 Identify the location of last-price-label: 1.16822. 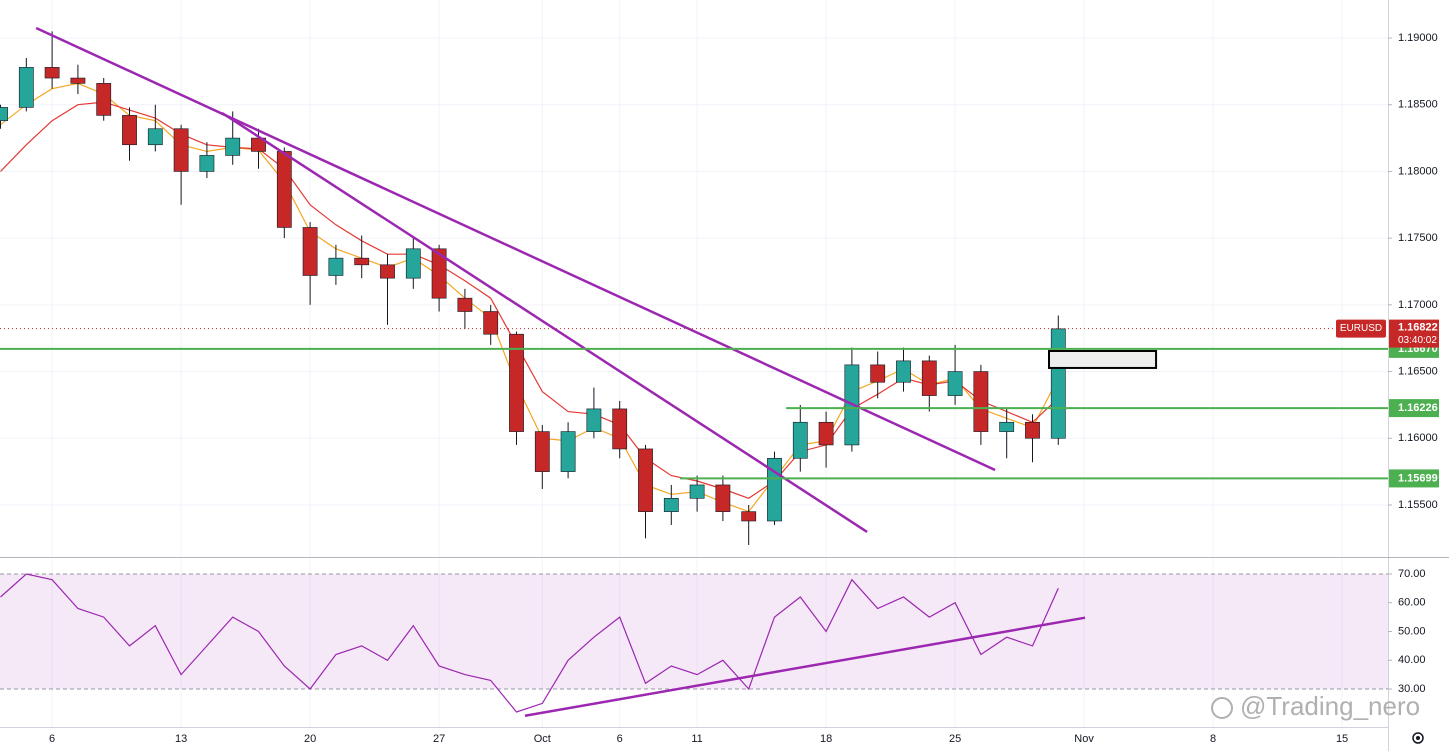
(1418, 328).